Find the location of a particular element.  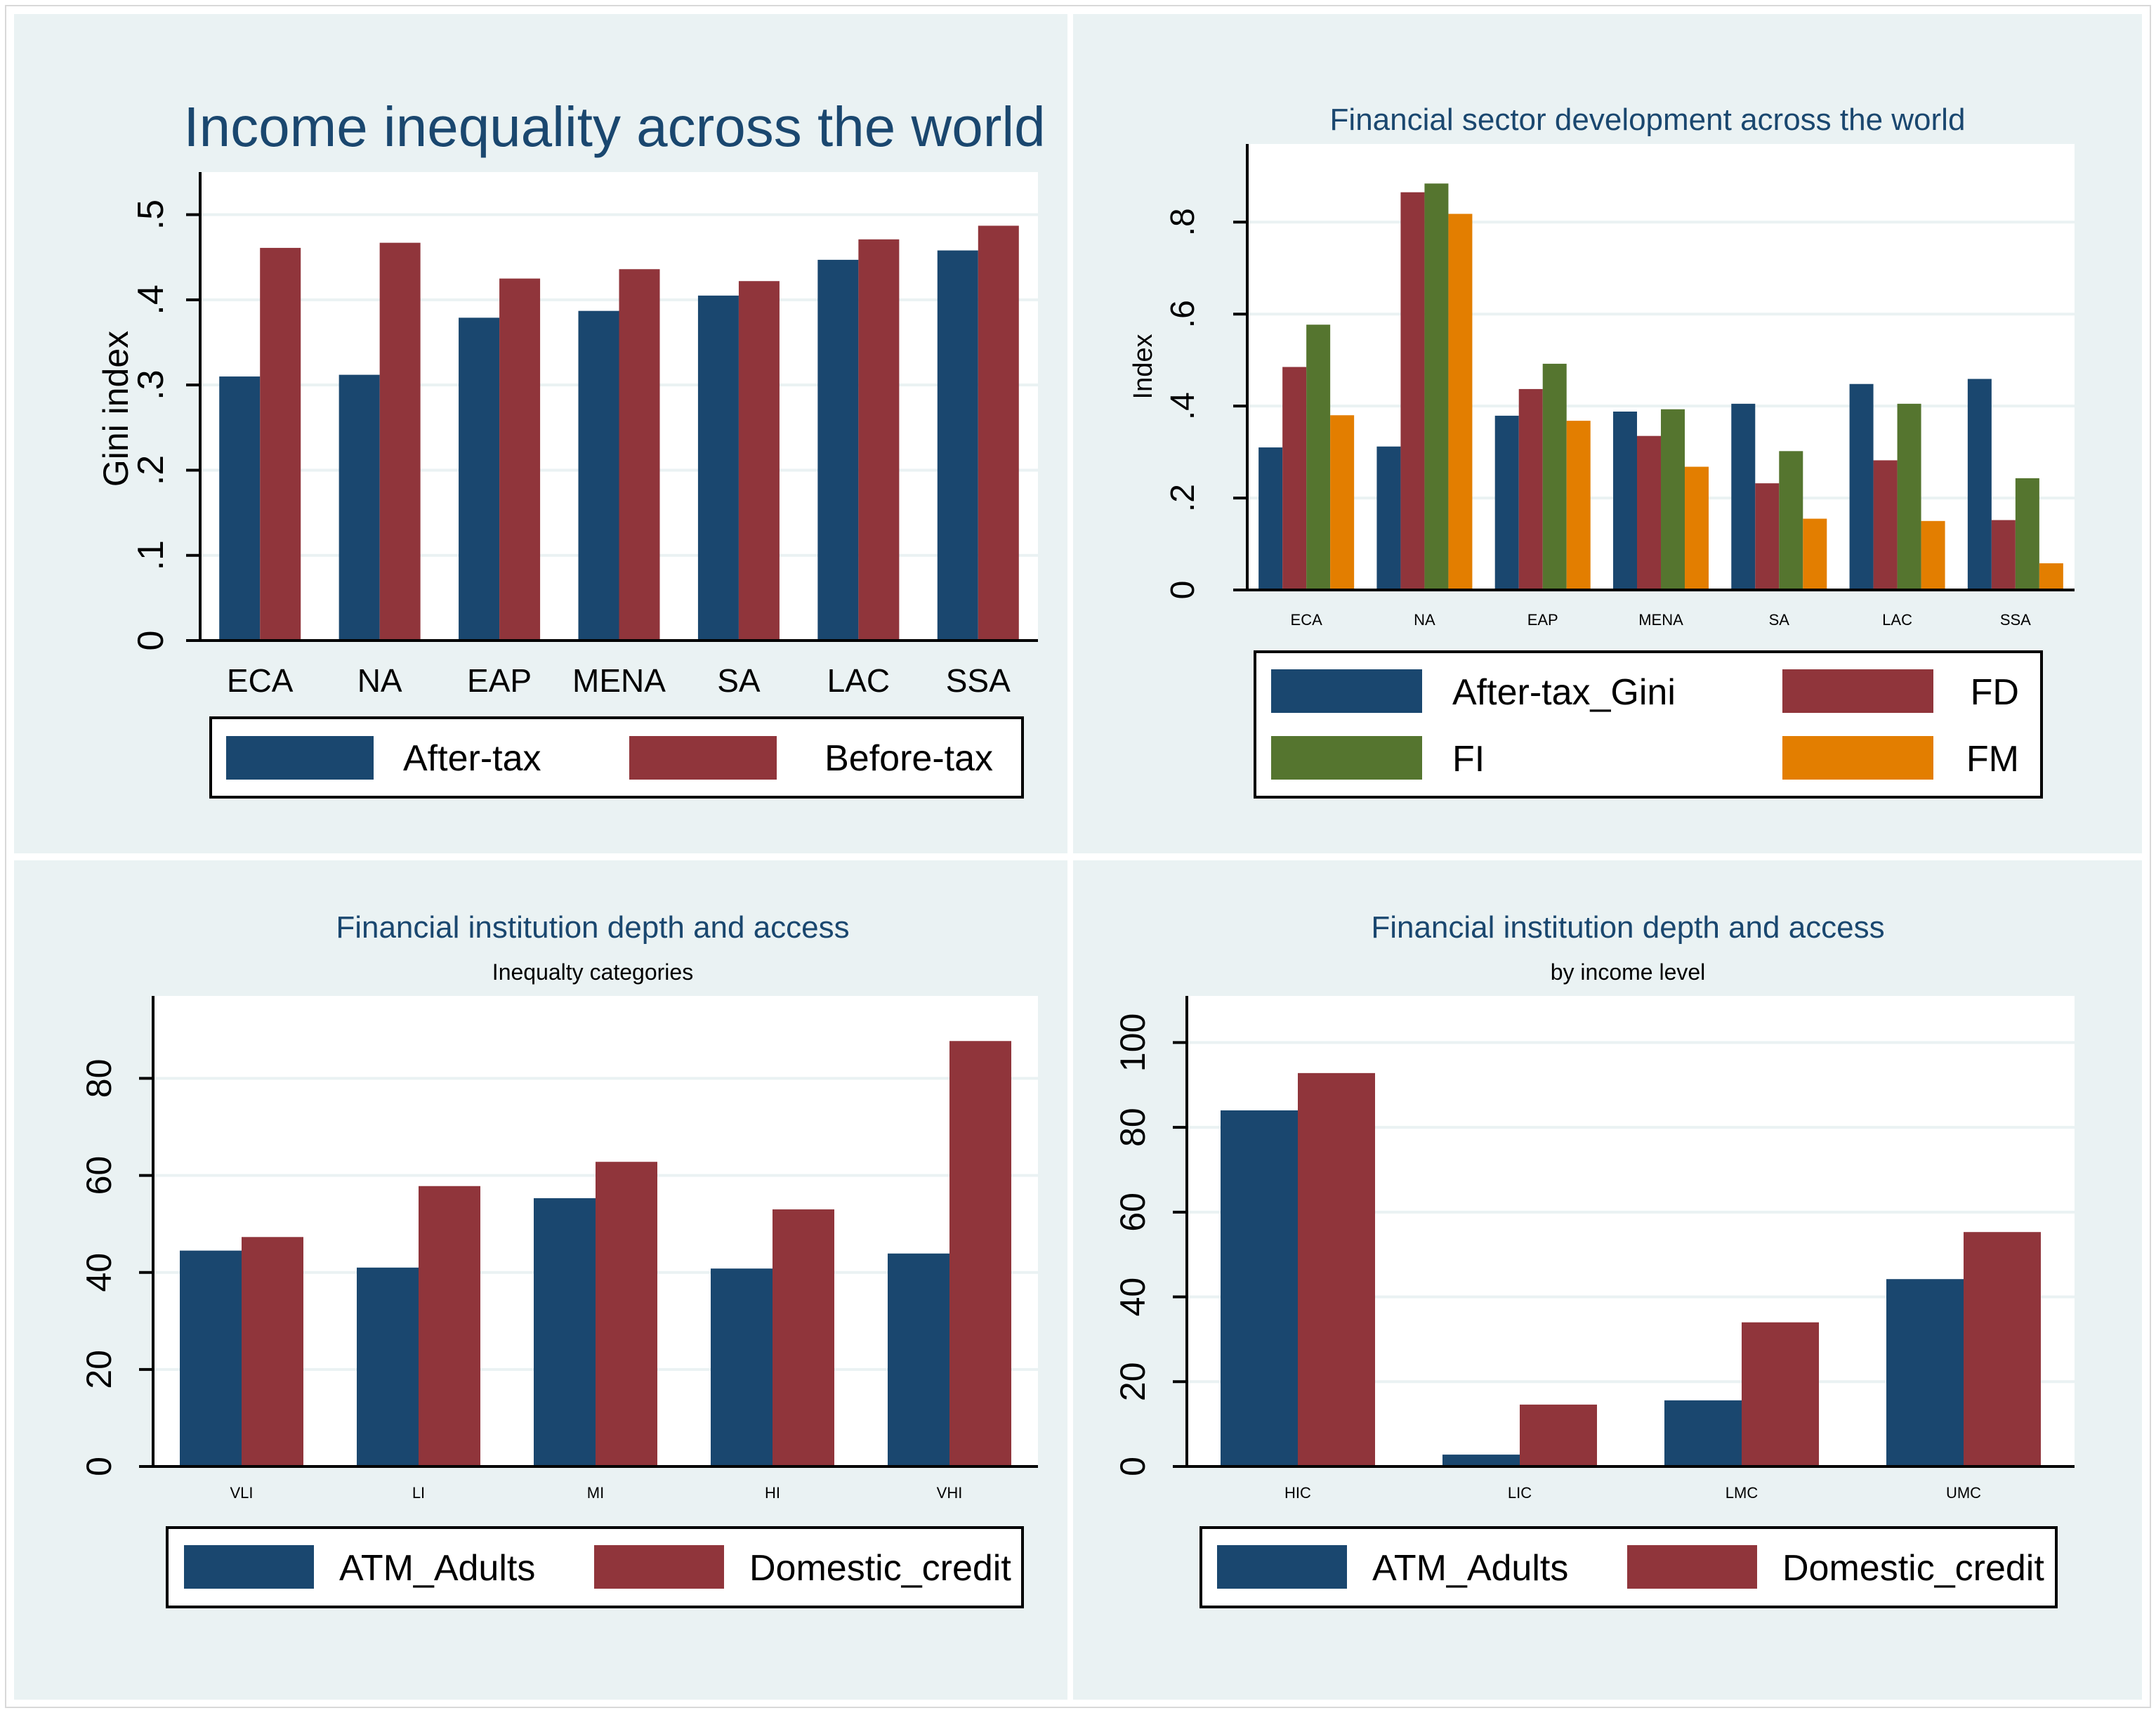

x-tick-label: MI is located at coordinates (595, 1493).